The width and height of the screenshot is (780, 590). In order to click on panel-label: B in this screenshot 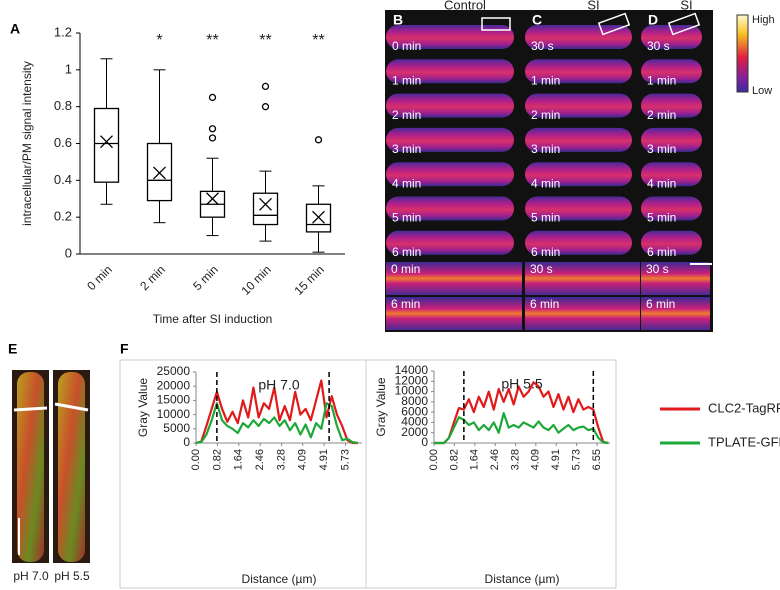, I will do `click(398, 20)`.